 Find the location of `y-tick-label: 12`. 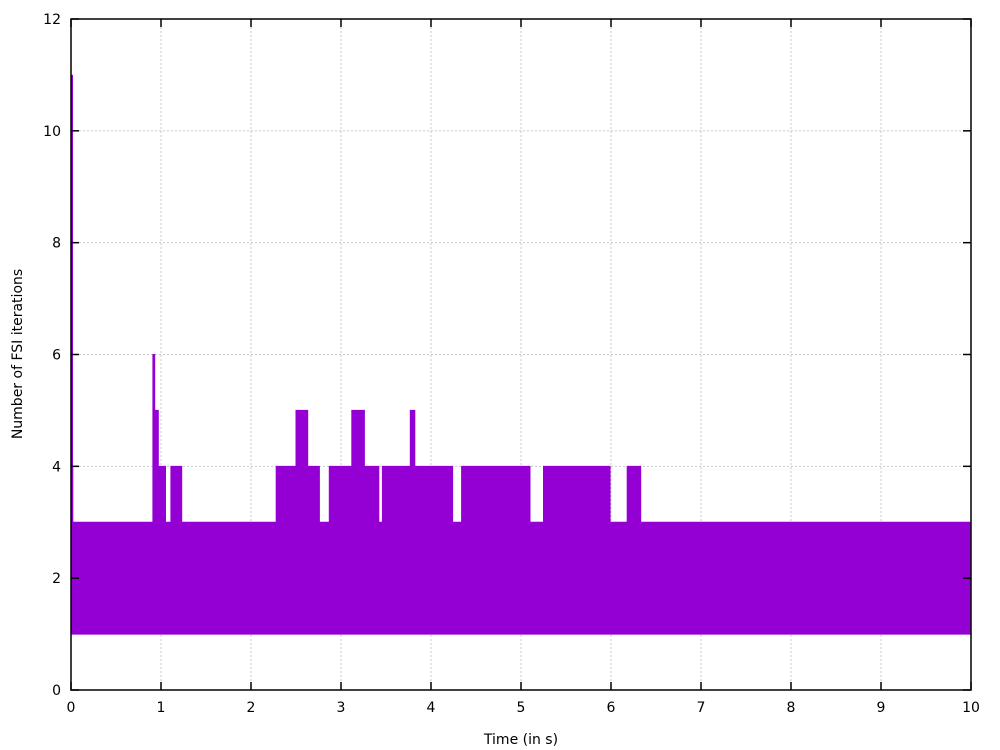

y-tick-label: 12 is located at coordinates (52, 20).